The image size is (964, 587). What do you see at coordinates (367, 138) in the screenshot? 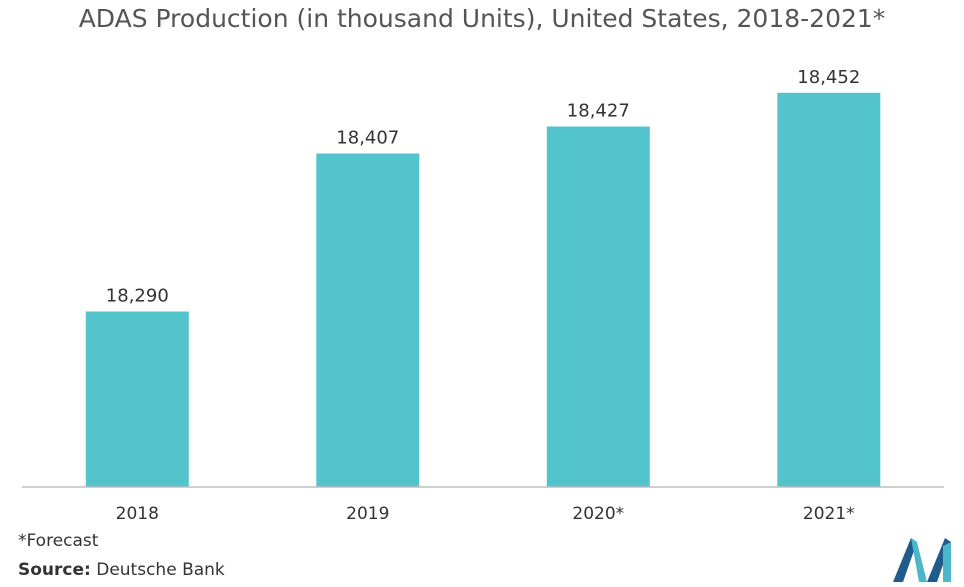
I see `data-label-2: 18,407` at bounding box center [367, 138].